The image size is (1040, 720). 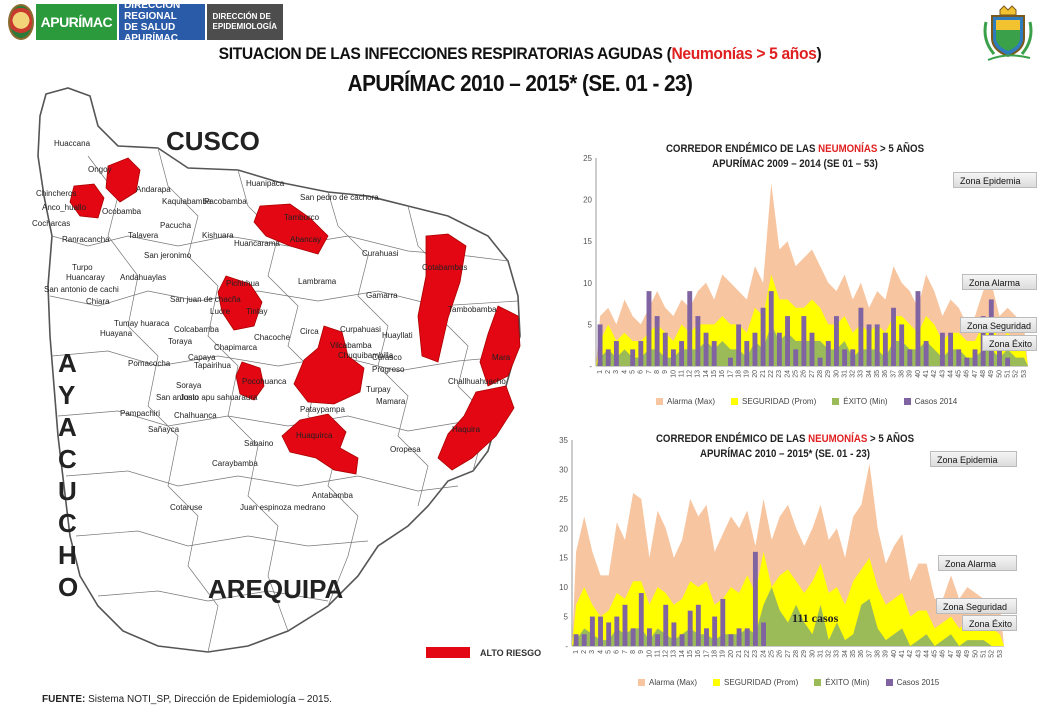 I want to click on place-gamarra: Gamarra, so click(x=382, y=295).